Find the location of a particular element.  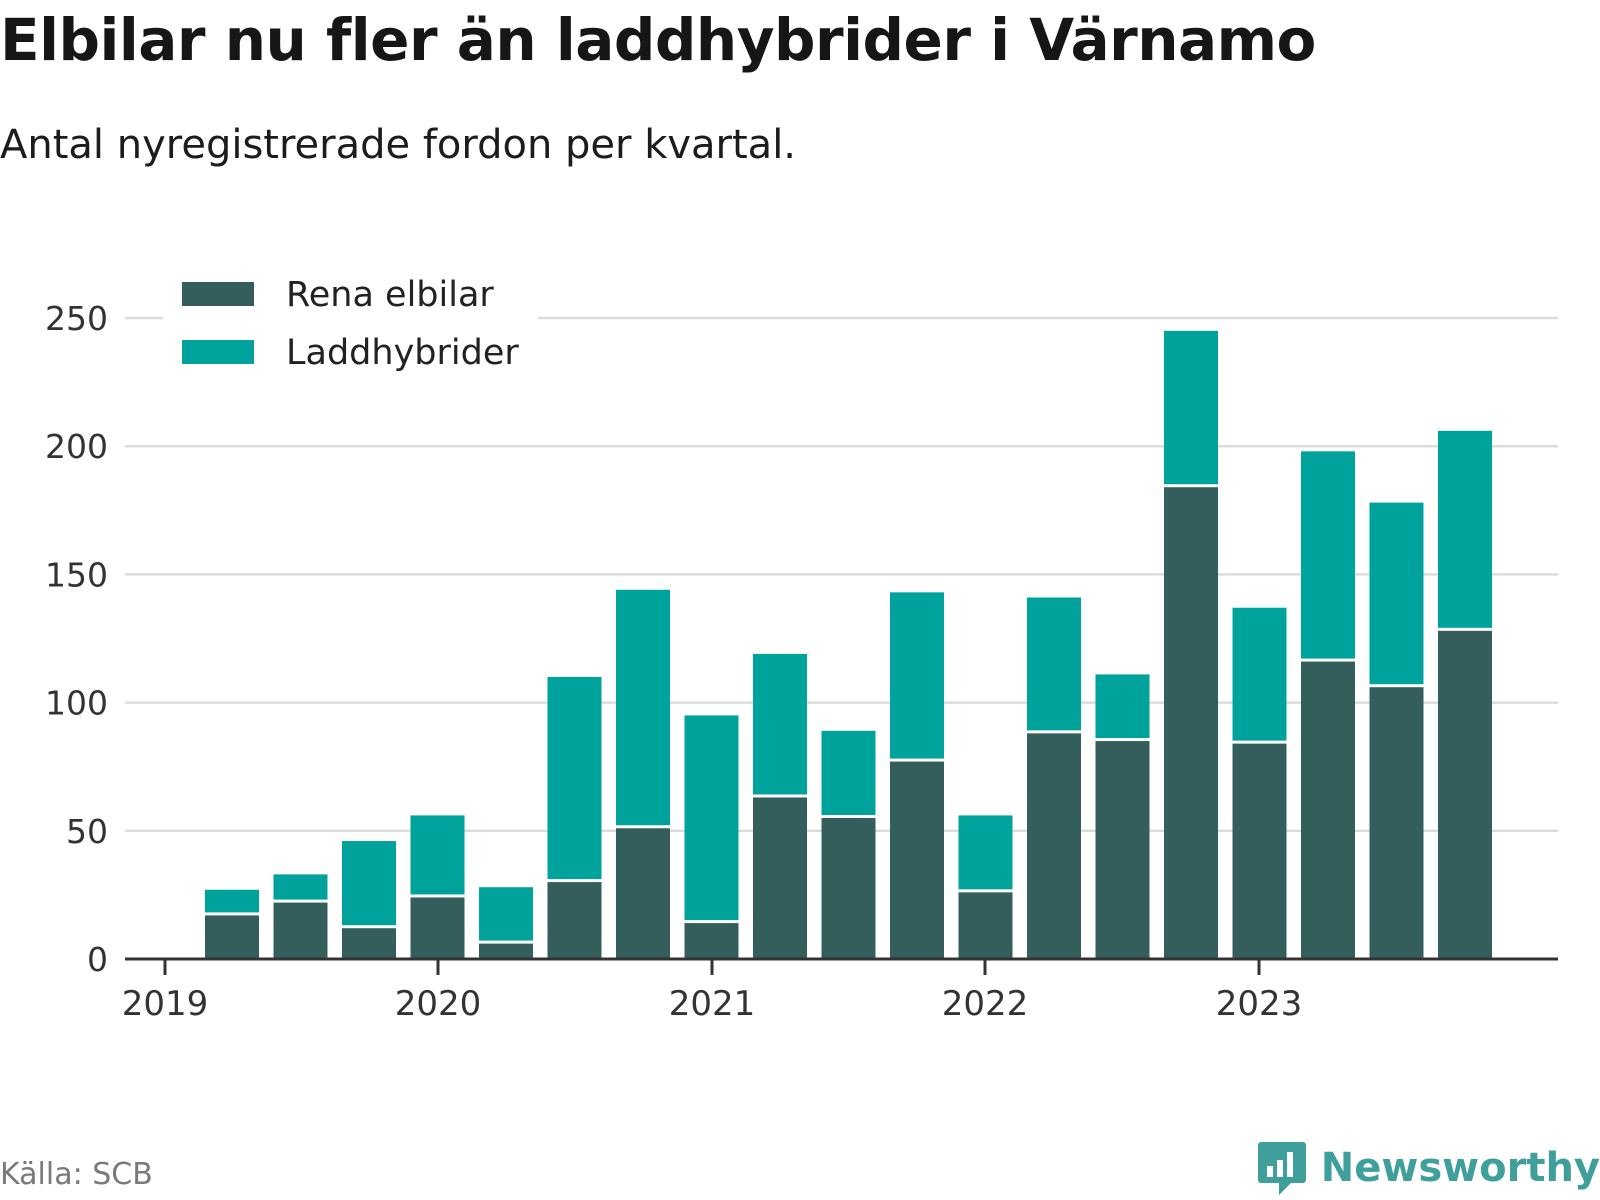

x-tick-label: 2023 is located at coordinates (1259, 1004).